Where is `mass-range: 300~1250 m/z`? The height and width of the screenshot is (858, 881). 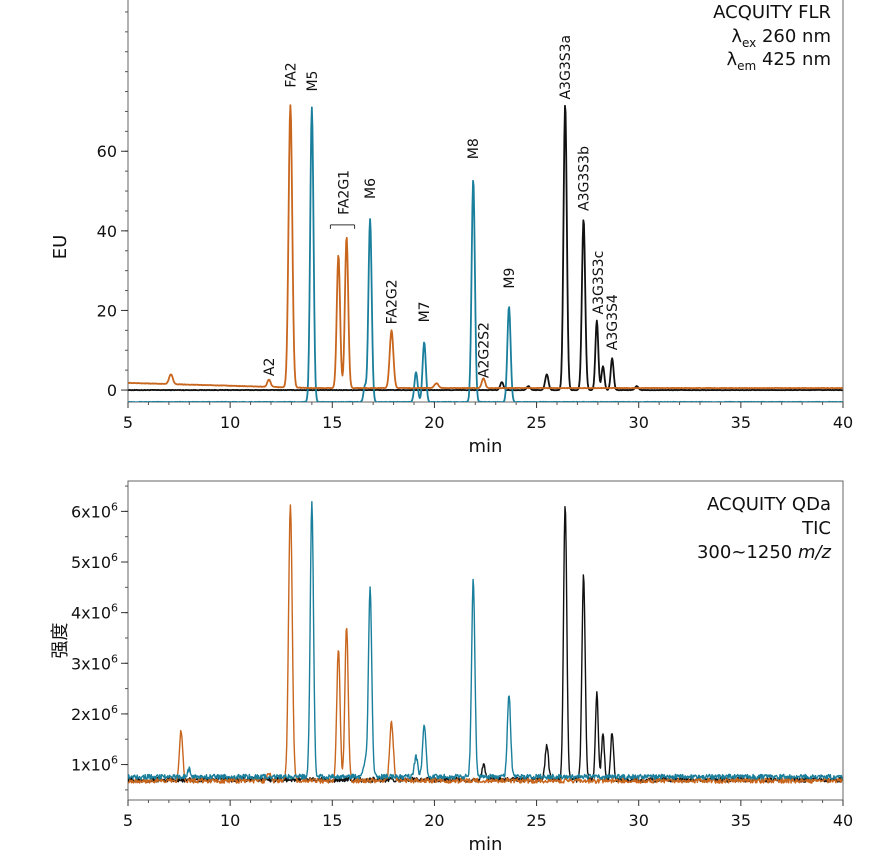 mass-range: 300~1250 m/z is located at coordinates (764, 552).